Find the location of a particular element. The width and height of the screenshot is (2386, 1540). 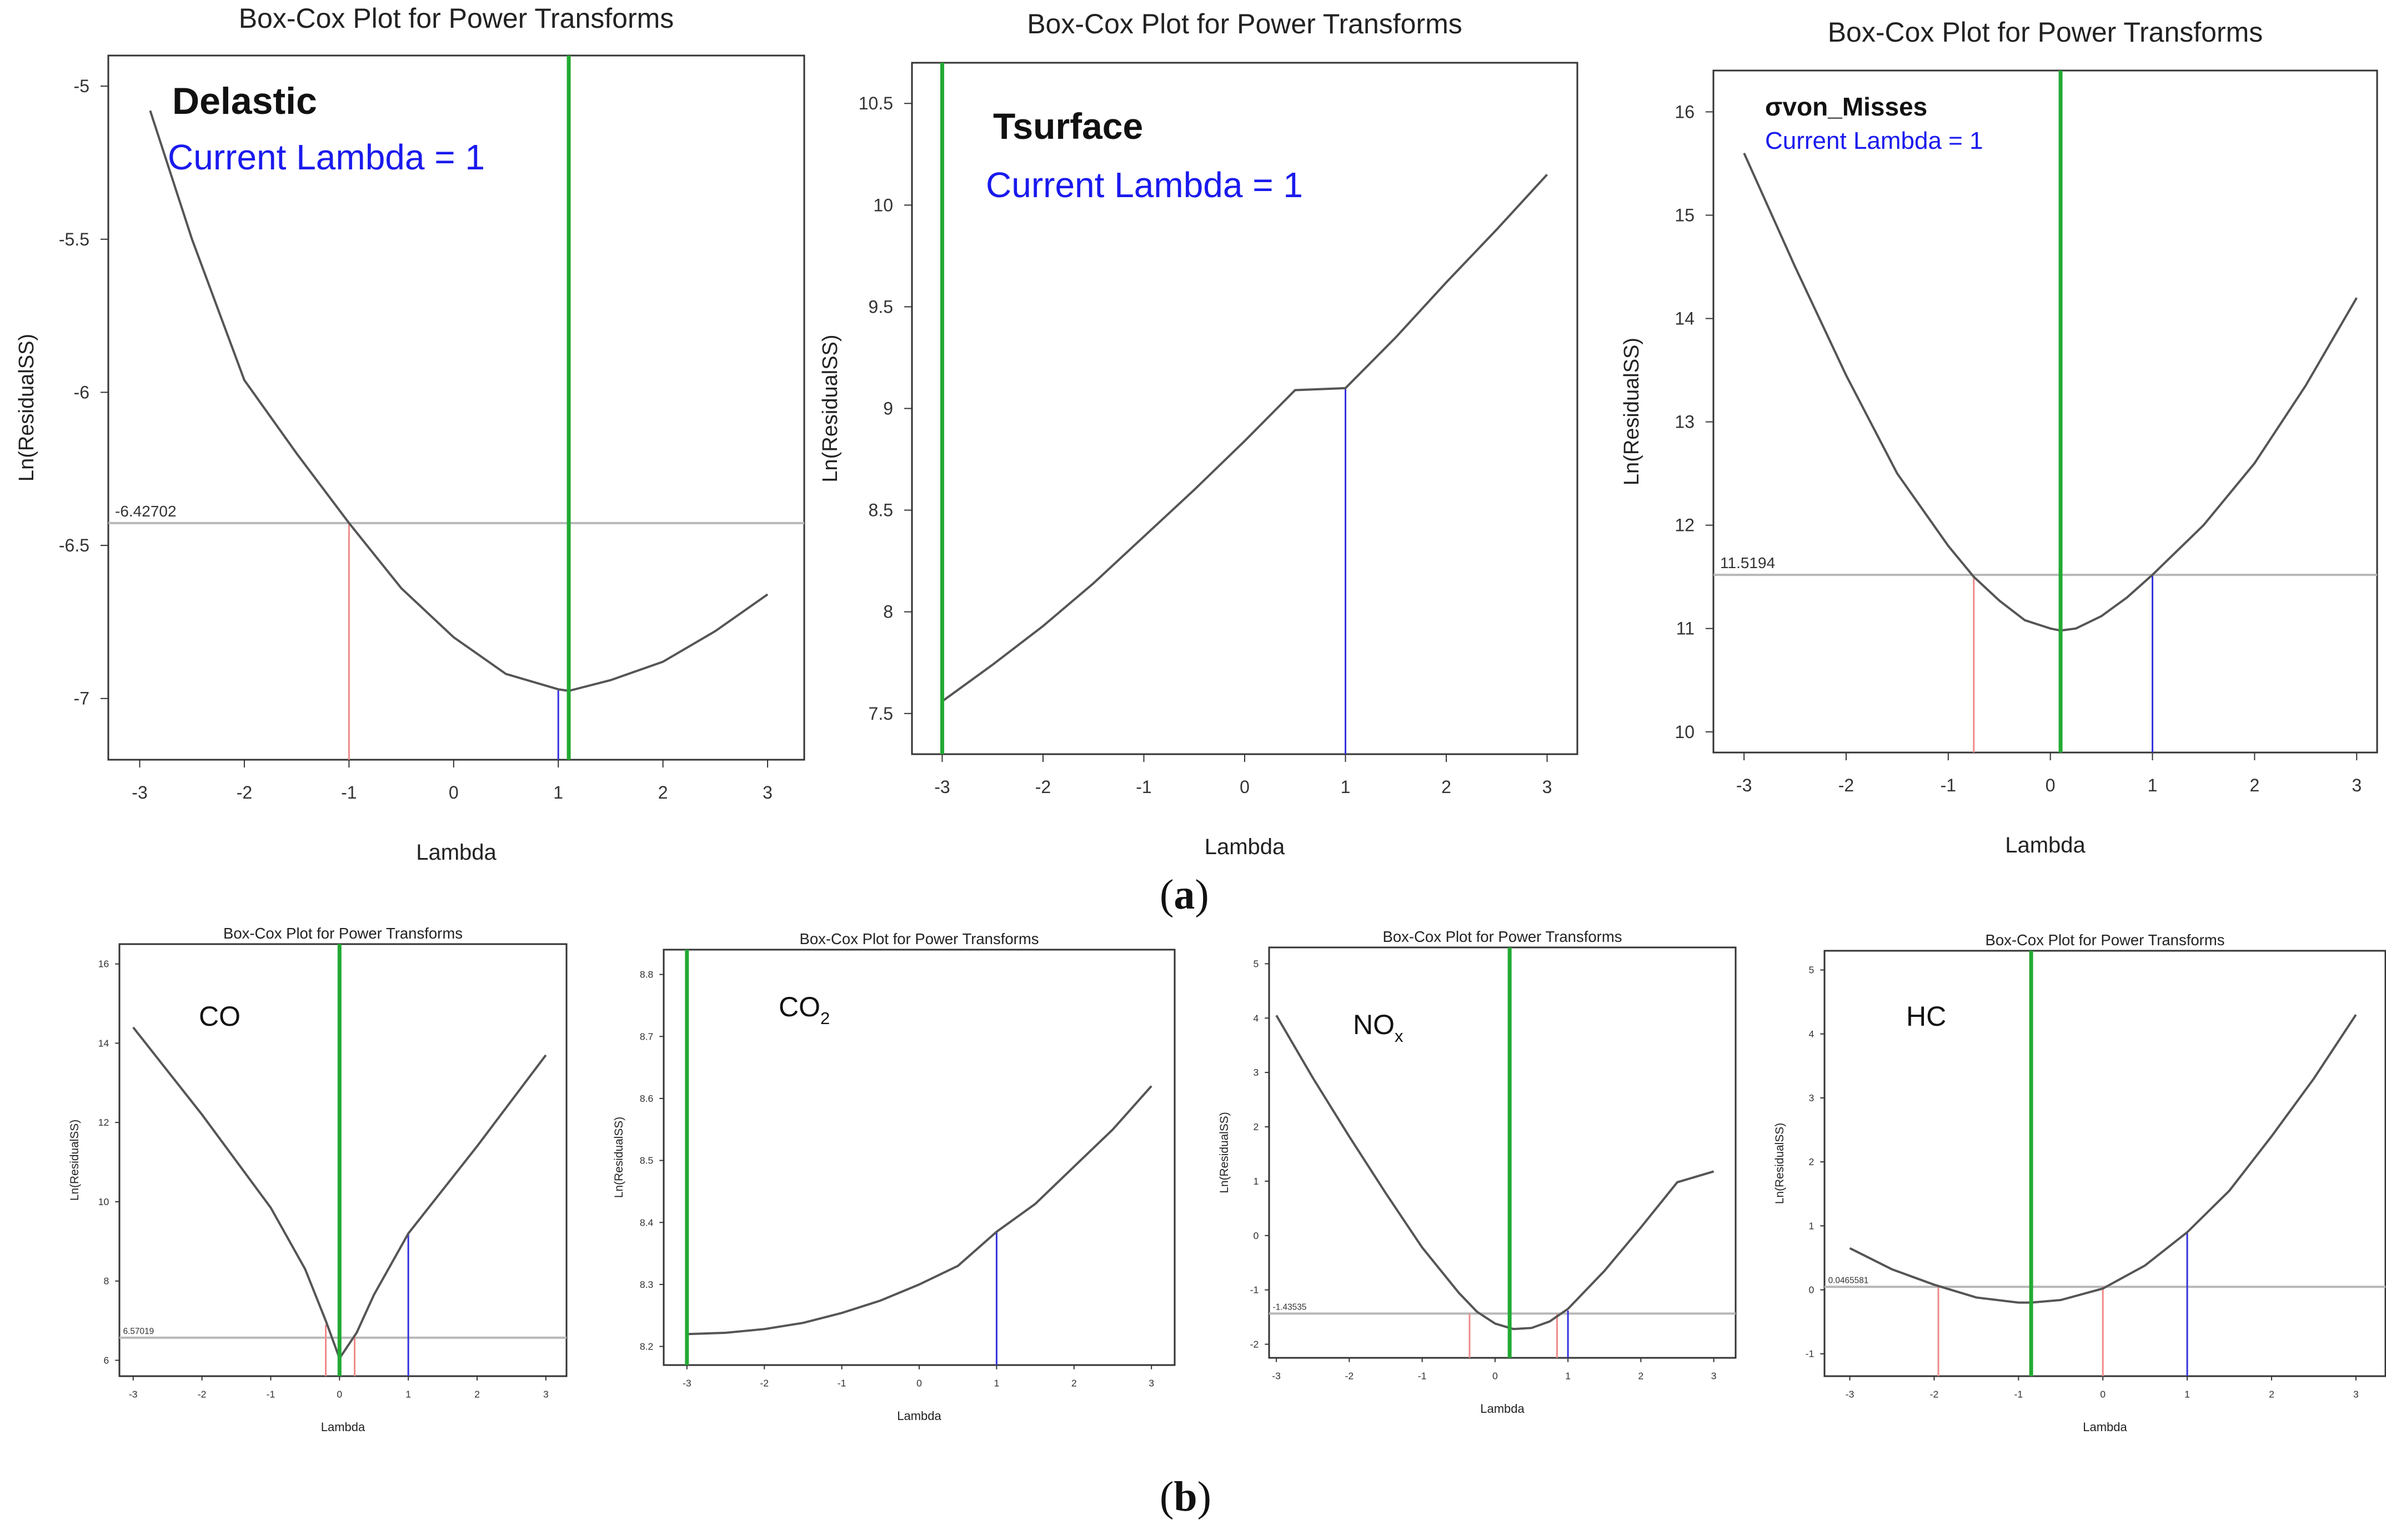

reference-value-label: 6.57019 is located at coordinates (138, 1331).